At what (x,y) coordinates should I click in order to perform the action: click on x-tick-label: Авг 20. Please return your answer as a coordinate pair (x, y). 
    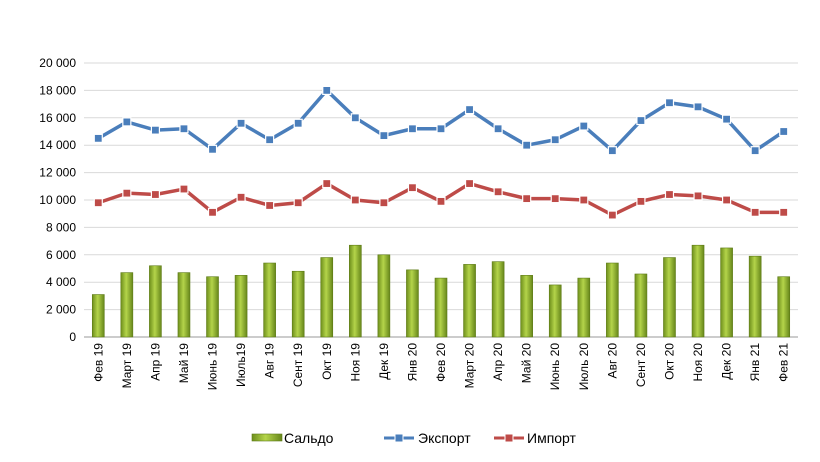
    Looking at the image, I should click on (612, 361).